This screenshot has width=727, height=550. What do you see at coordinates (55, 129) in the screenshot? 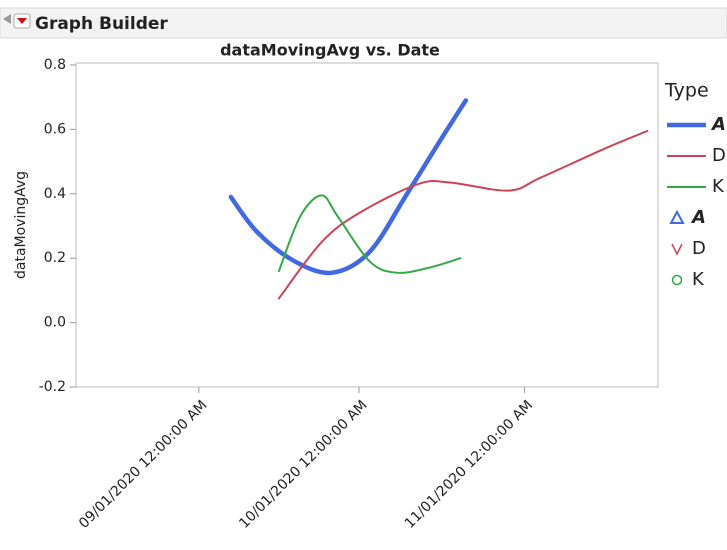
I see `y-tick-label: 0.6` at bounding box center [55, 129].